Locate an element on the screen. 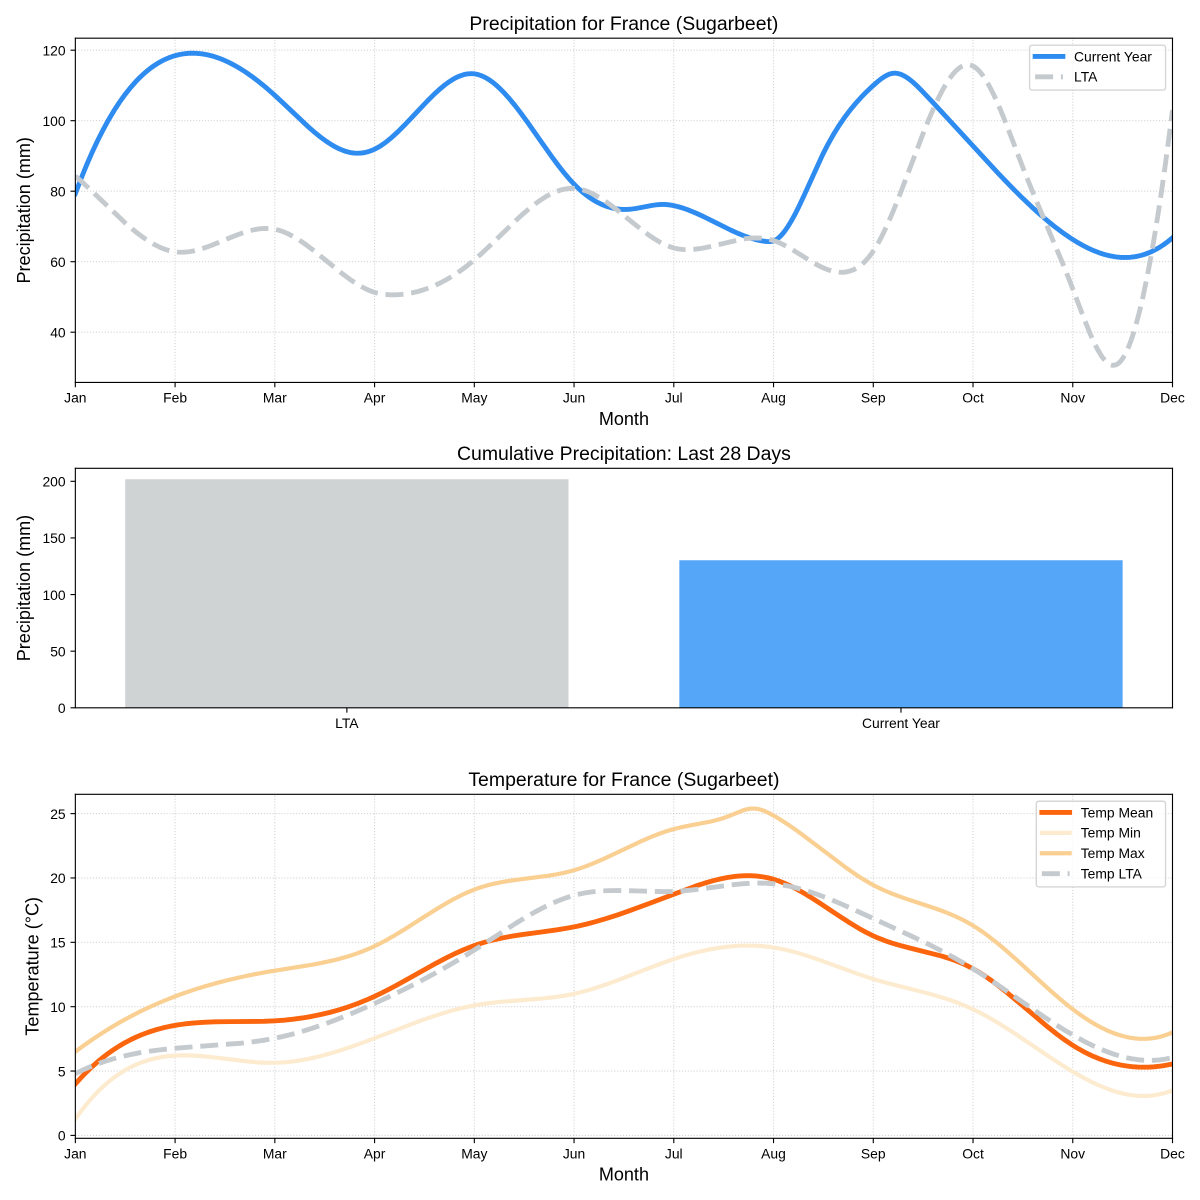 This screenshot has height=1200, width=1200. svg-text: 25 is located at coordinates (58, 814).